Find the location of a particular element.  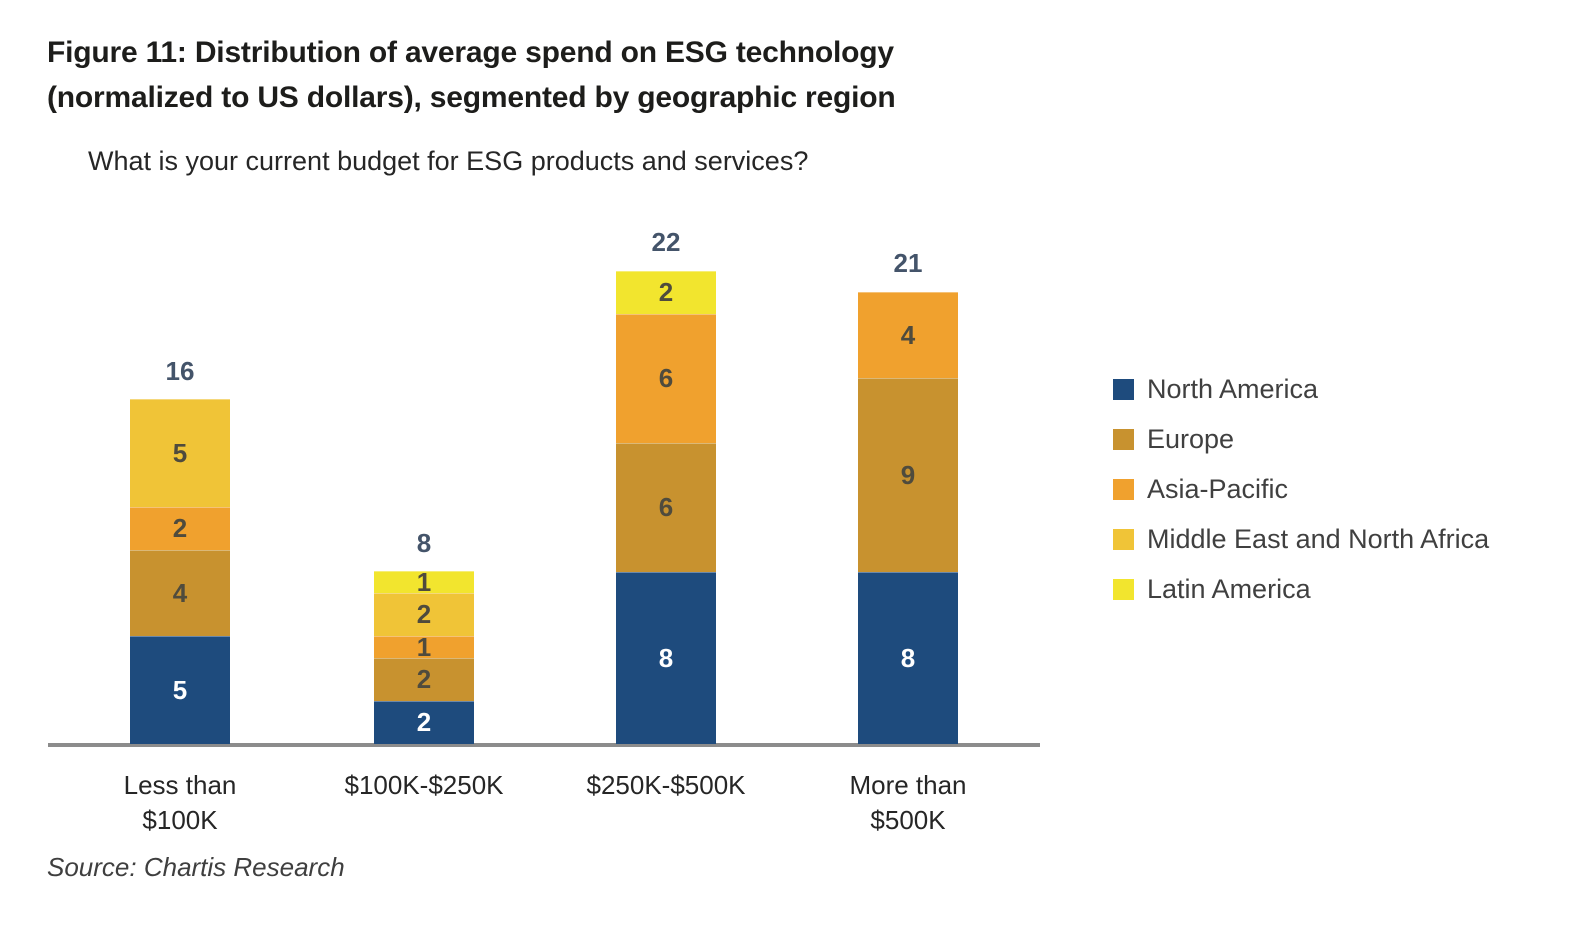

legend-label: Latin America is located at coordinates (1229, 588).